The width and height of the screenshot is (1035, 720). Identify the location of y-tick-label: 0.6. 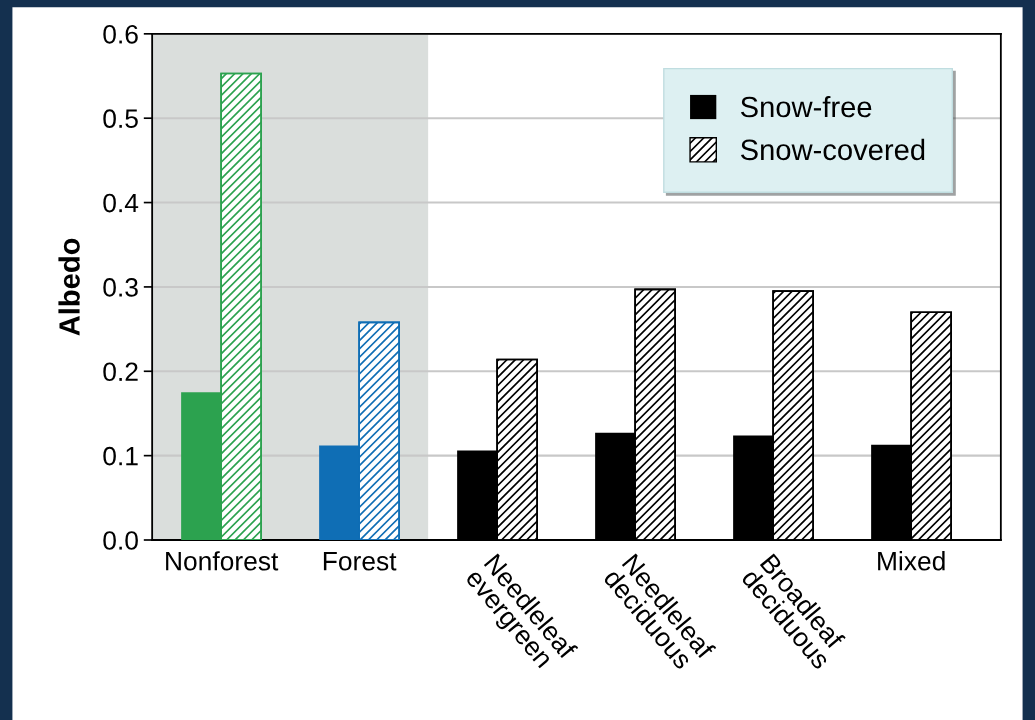
(120, 34).